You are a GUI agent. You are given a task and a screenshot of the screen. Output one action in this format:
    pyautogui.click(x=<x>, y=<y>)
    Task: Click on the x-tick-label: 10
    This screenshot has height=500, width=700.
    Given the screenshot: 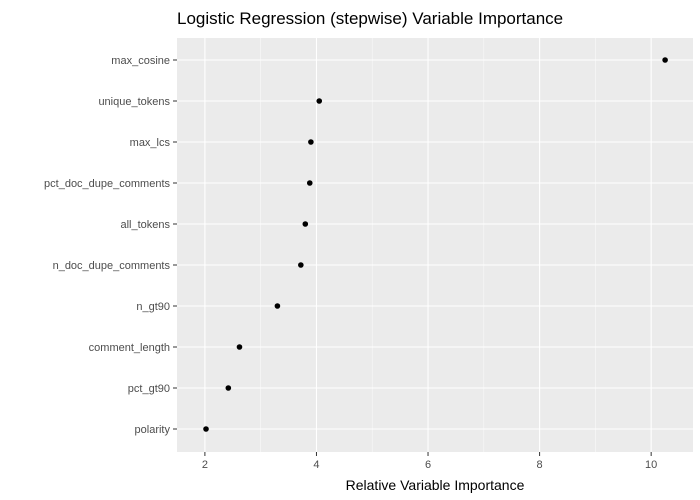 What is the action you would take?
    pyautogui.click(x=651, y=465)
    